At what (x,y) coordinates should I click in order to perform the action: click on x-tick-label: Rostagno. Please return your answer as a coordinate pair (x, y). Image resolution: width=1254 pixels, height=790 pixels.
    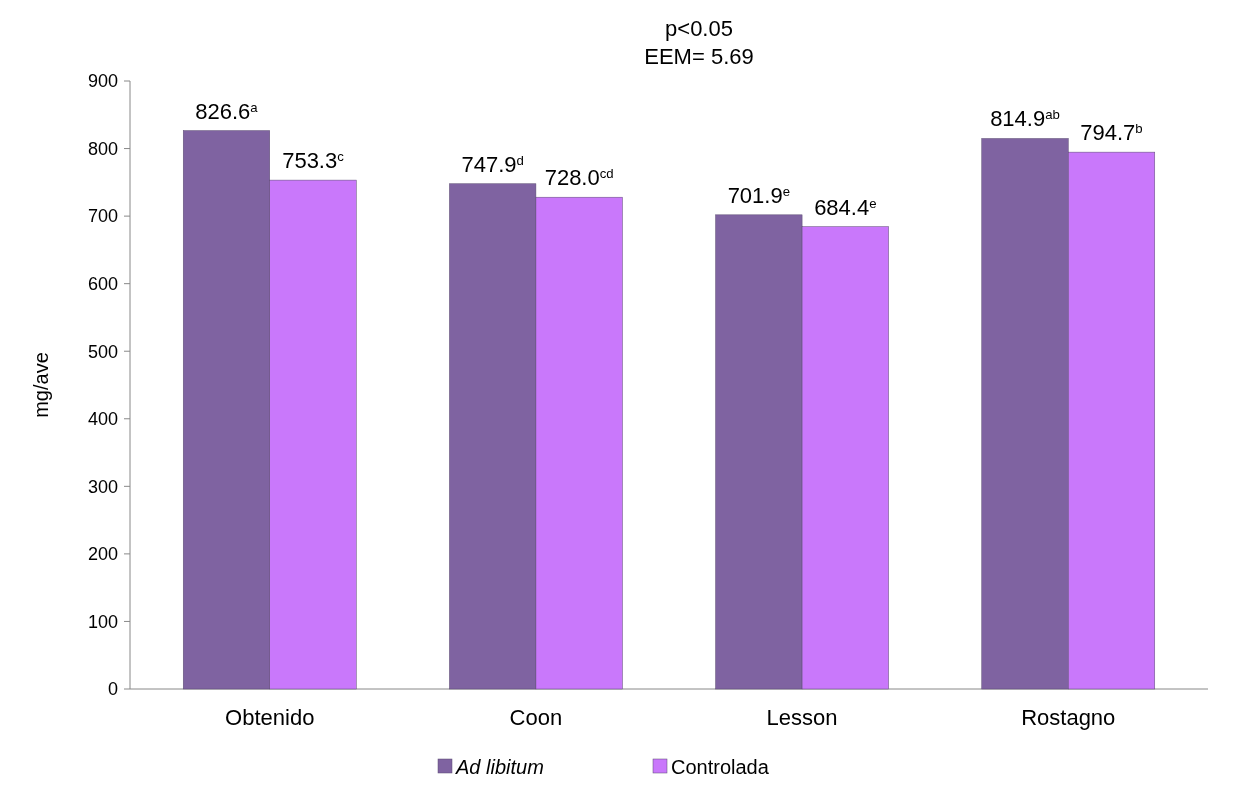
    Looking at the image, I should click on (1068, 717).